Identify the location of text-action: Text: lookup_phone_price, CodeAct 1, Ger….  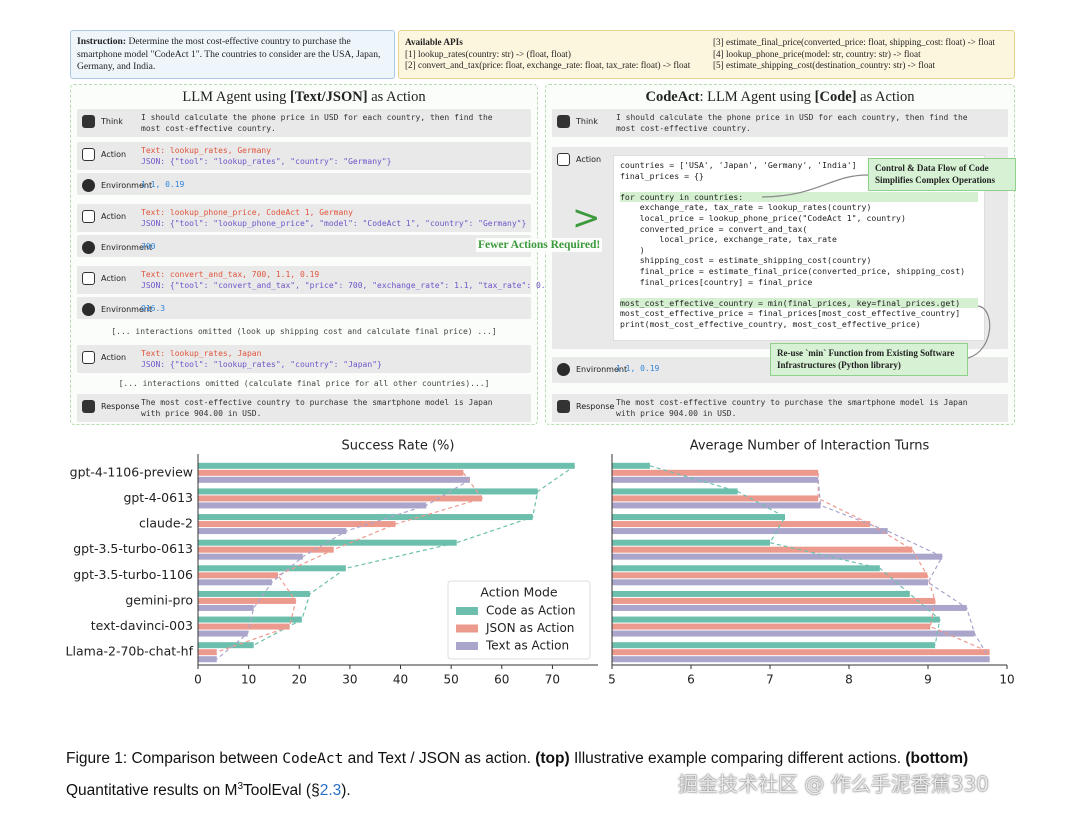
(247, 212).